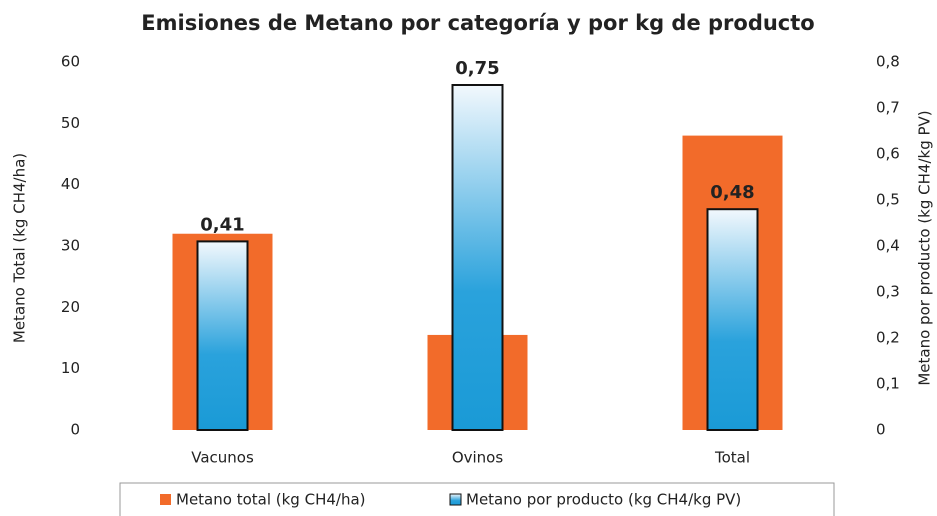 This screenshot has width=937, height=516. Describe the element at coordinates (888, 108) in the screenshot. I see `y2-tick-label: 0,7` at that location.